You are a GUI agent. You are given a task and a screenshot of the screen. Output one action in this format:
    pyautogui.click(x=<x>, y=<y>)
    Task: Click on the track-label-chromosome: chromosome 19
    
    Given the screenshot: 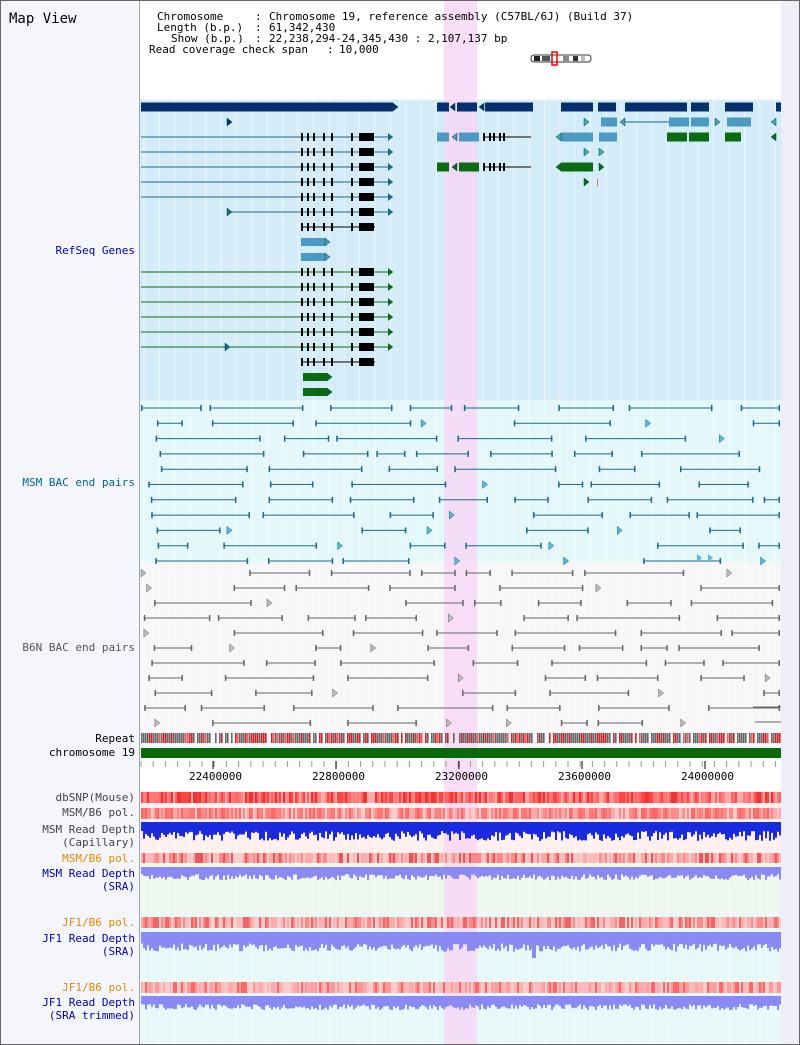 What is the action you would take?
    pyautogui.click(x=91, y=752)
    